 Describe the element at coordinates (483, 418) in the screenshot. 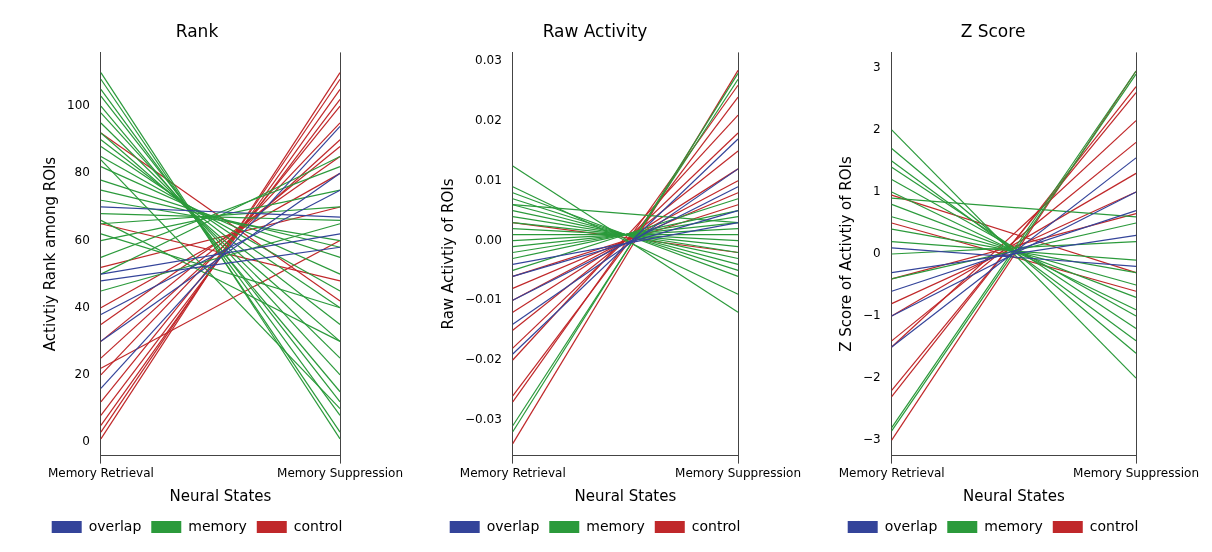

I see `y-tick-label: −0.03` at that location.